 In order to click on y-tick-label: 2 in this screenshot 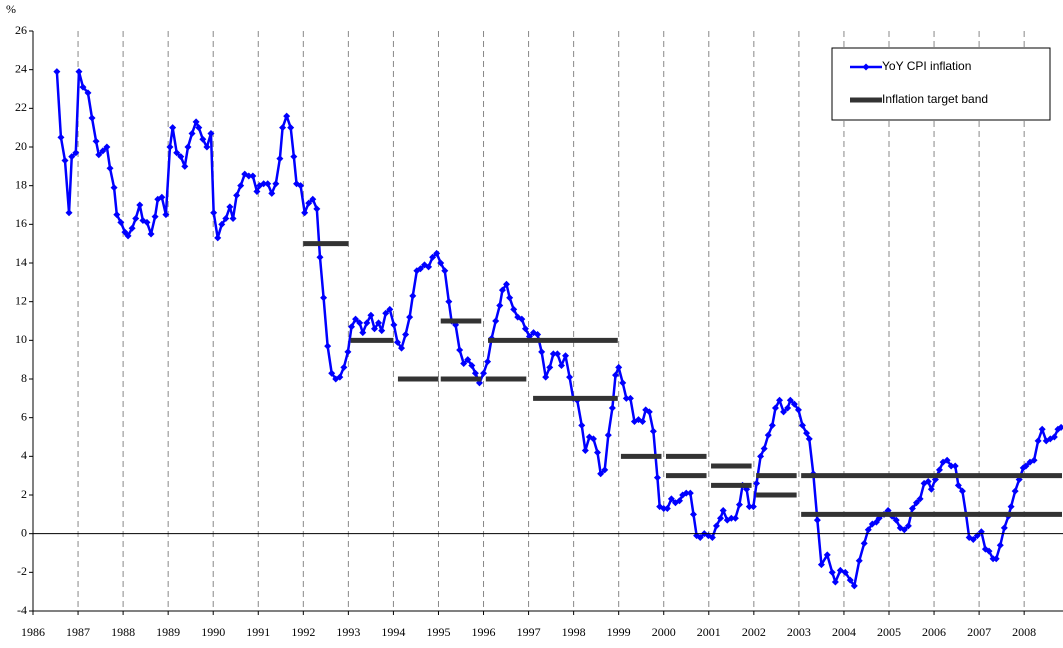, I will do `click(24, 494)`.